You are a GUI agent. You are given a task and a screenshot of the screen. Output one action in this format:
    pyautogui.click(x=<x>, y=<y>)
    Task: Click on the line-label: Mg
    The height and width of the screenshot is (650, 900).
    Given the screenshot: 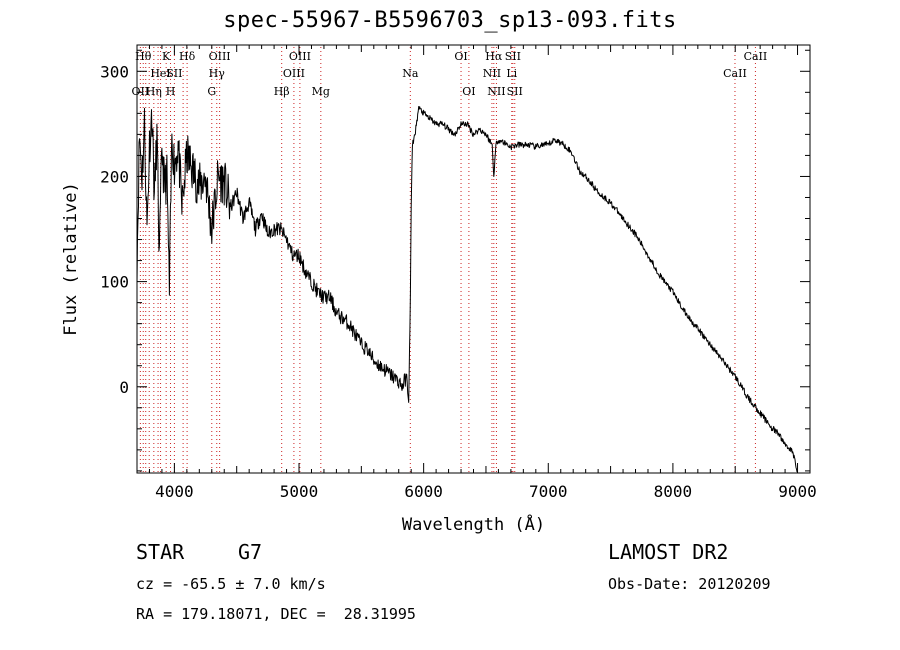 What is the action you would take?
    pyautogui.click(x=321, y=91)
    